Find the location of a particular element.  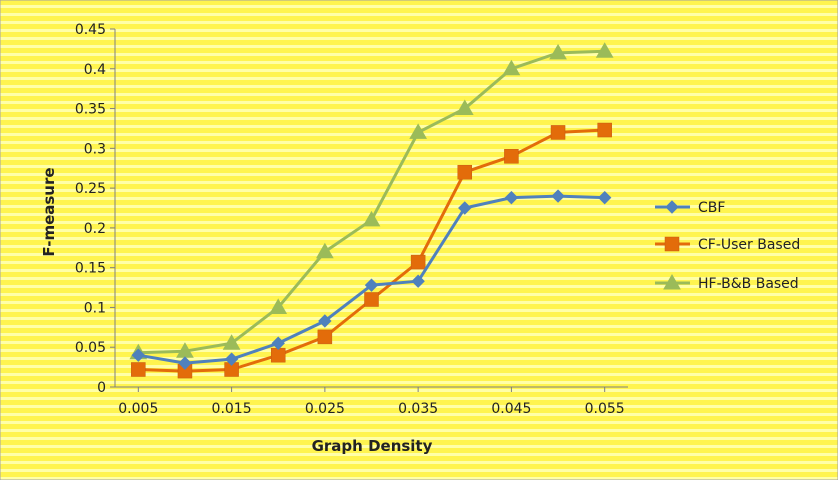

y-tick-label: 0.45 is located at coordinates (90, 30).